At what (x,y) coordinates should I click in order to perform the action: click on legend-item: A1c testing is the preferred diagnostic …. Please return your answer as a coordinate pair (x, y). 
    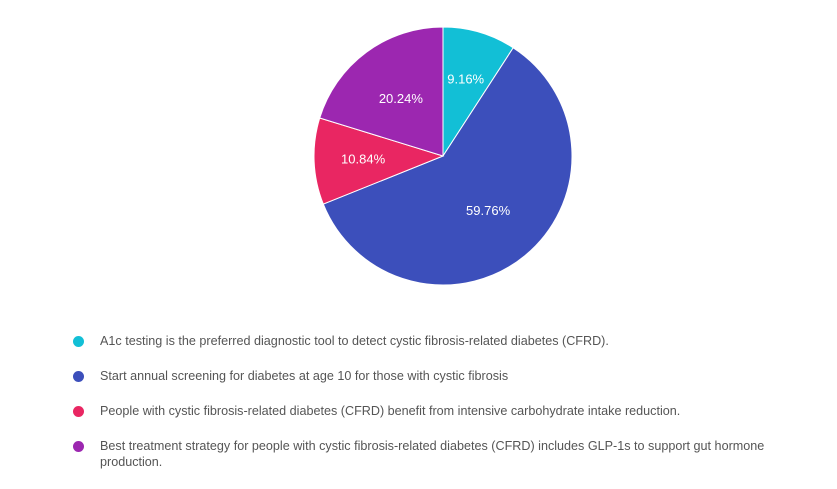
    Looking at the image, I should click on (442, 341).